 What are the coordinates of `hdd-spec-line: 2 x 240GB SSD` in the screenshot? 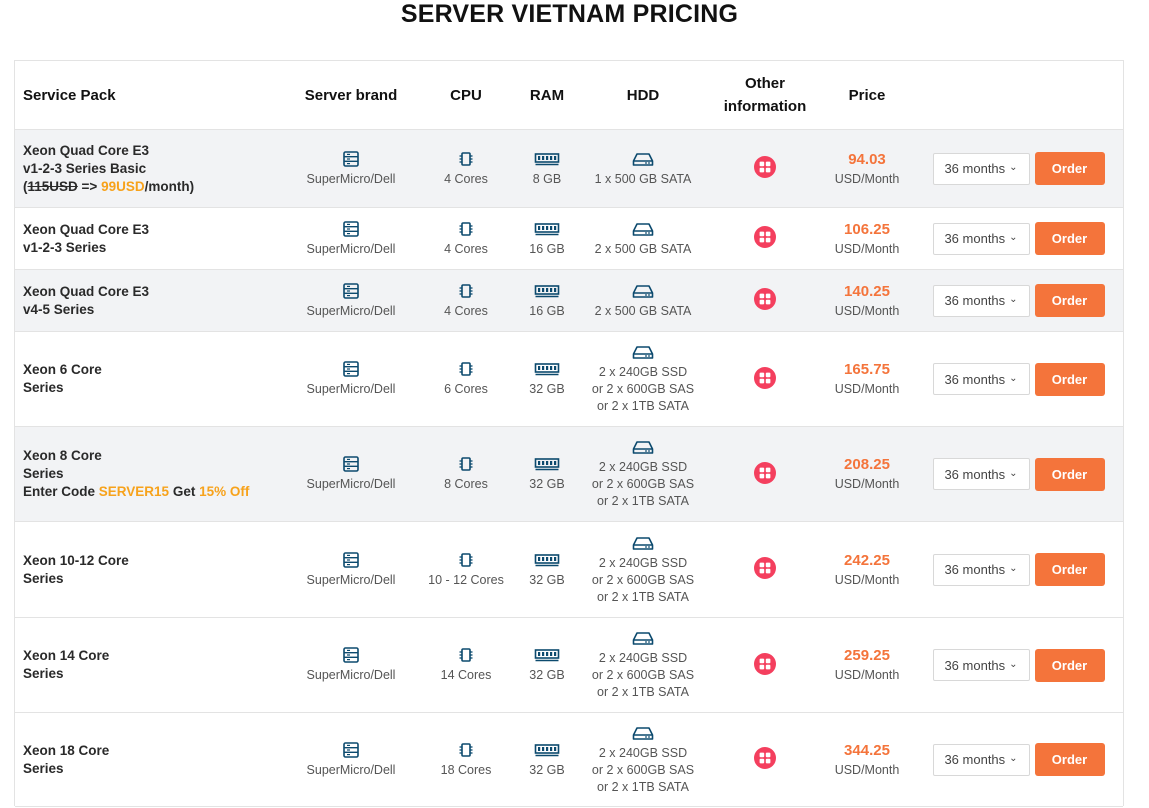 It's located at (643, 752).